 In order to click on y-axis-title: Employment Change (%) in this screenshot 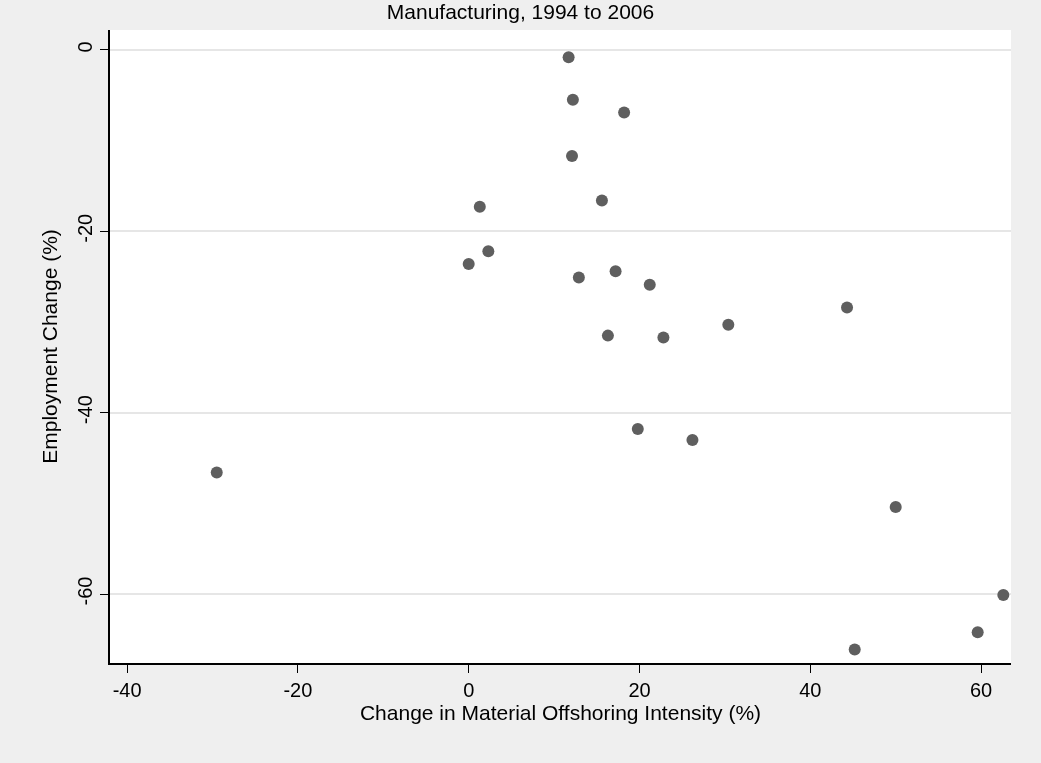, I will do `click(49, 346)`.